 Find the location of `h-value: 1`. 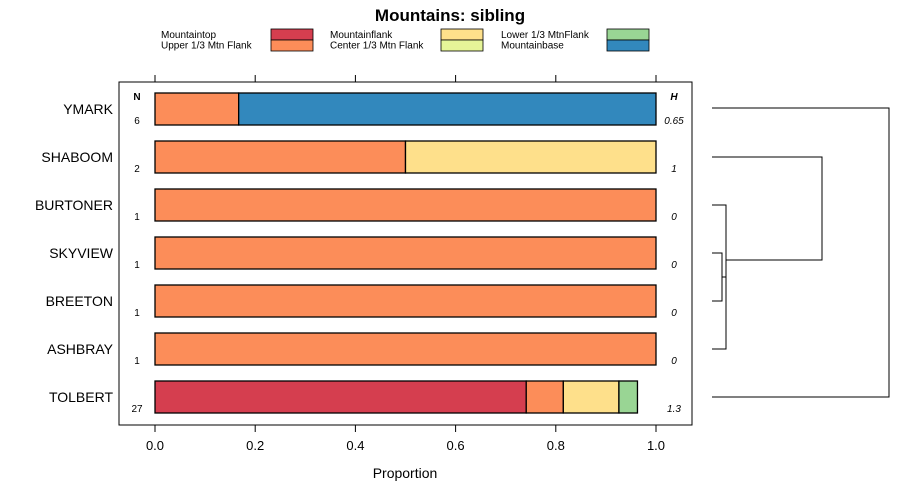

h-value: 1 is located at coordinates (674, 169).